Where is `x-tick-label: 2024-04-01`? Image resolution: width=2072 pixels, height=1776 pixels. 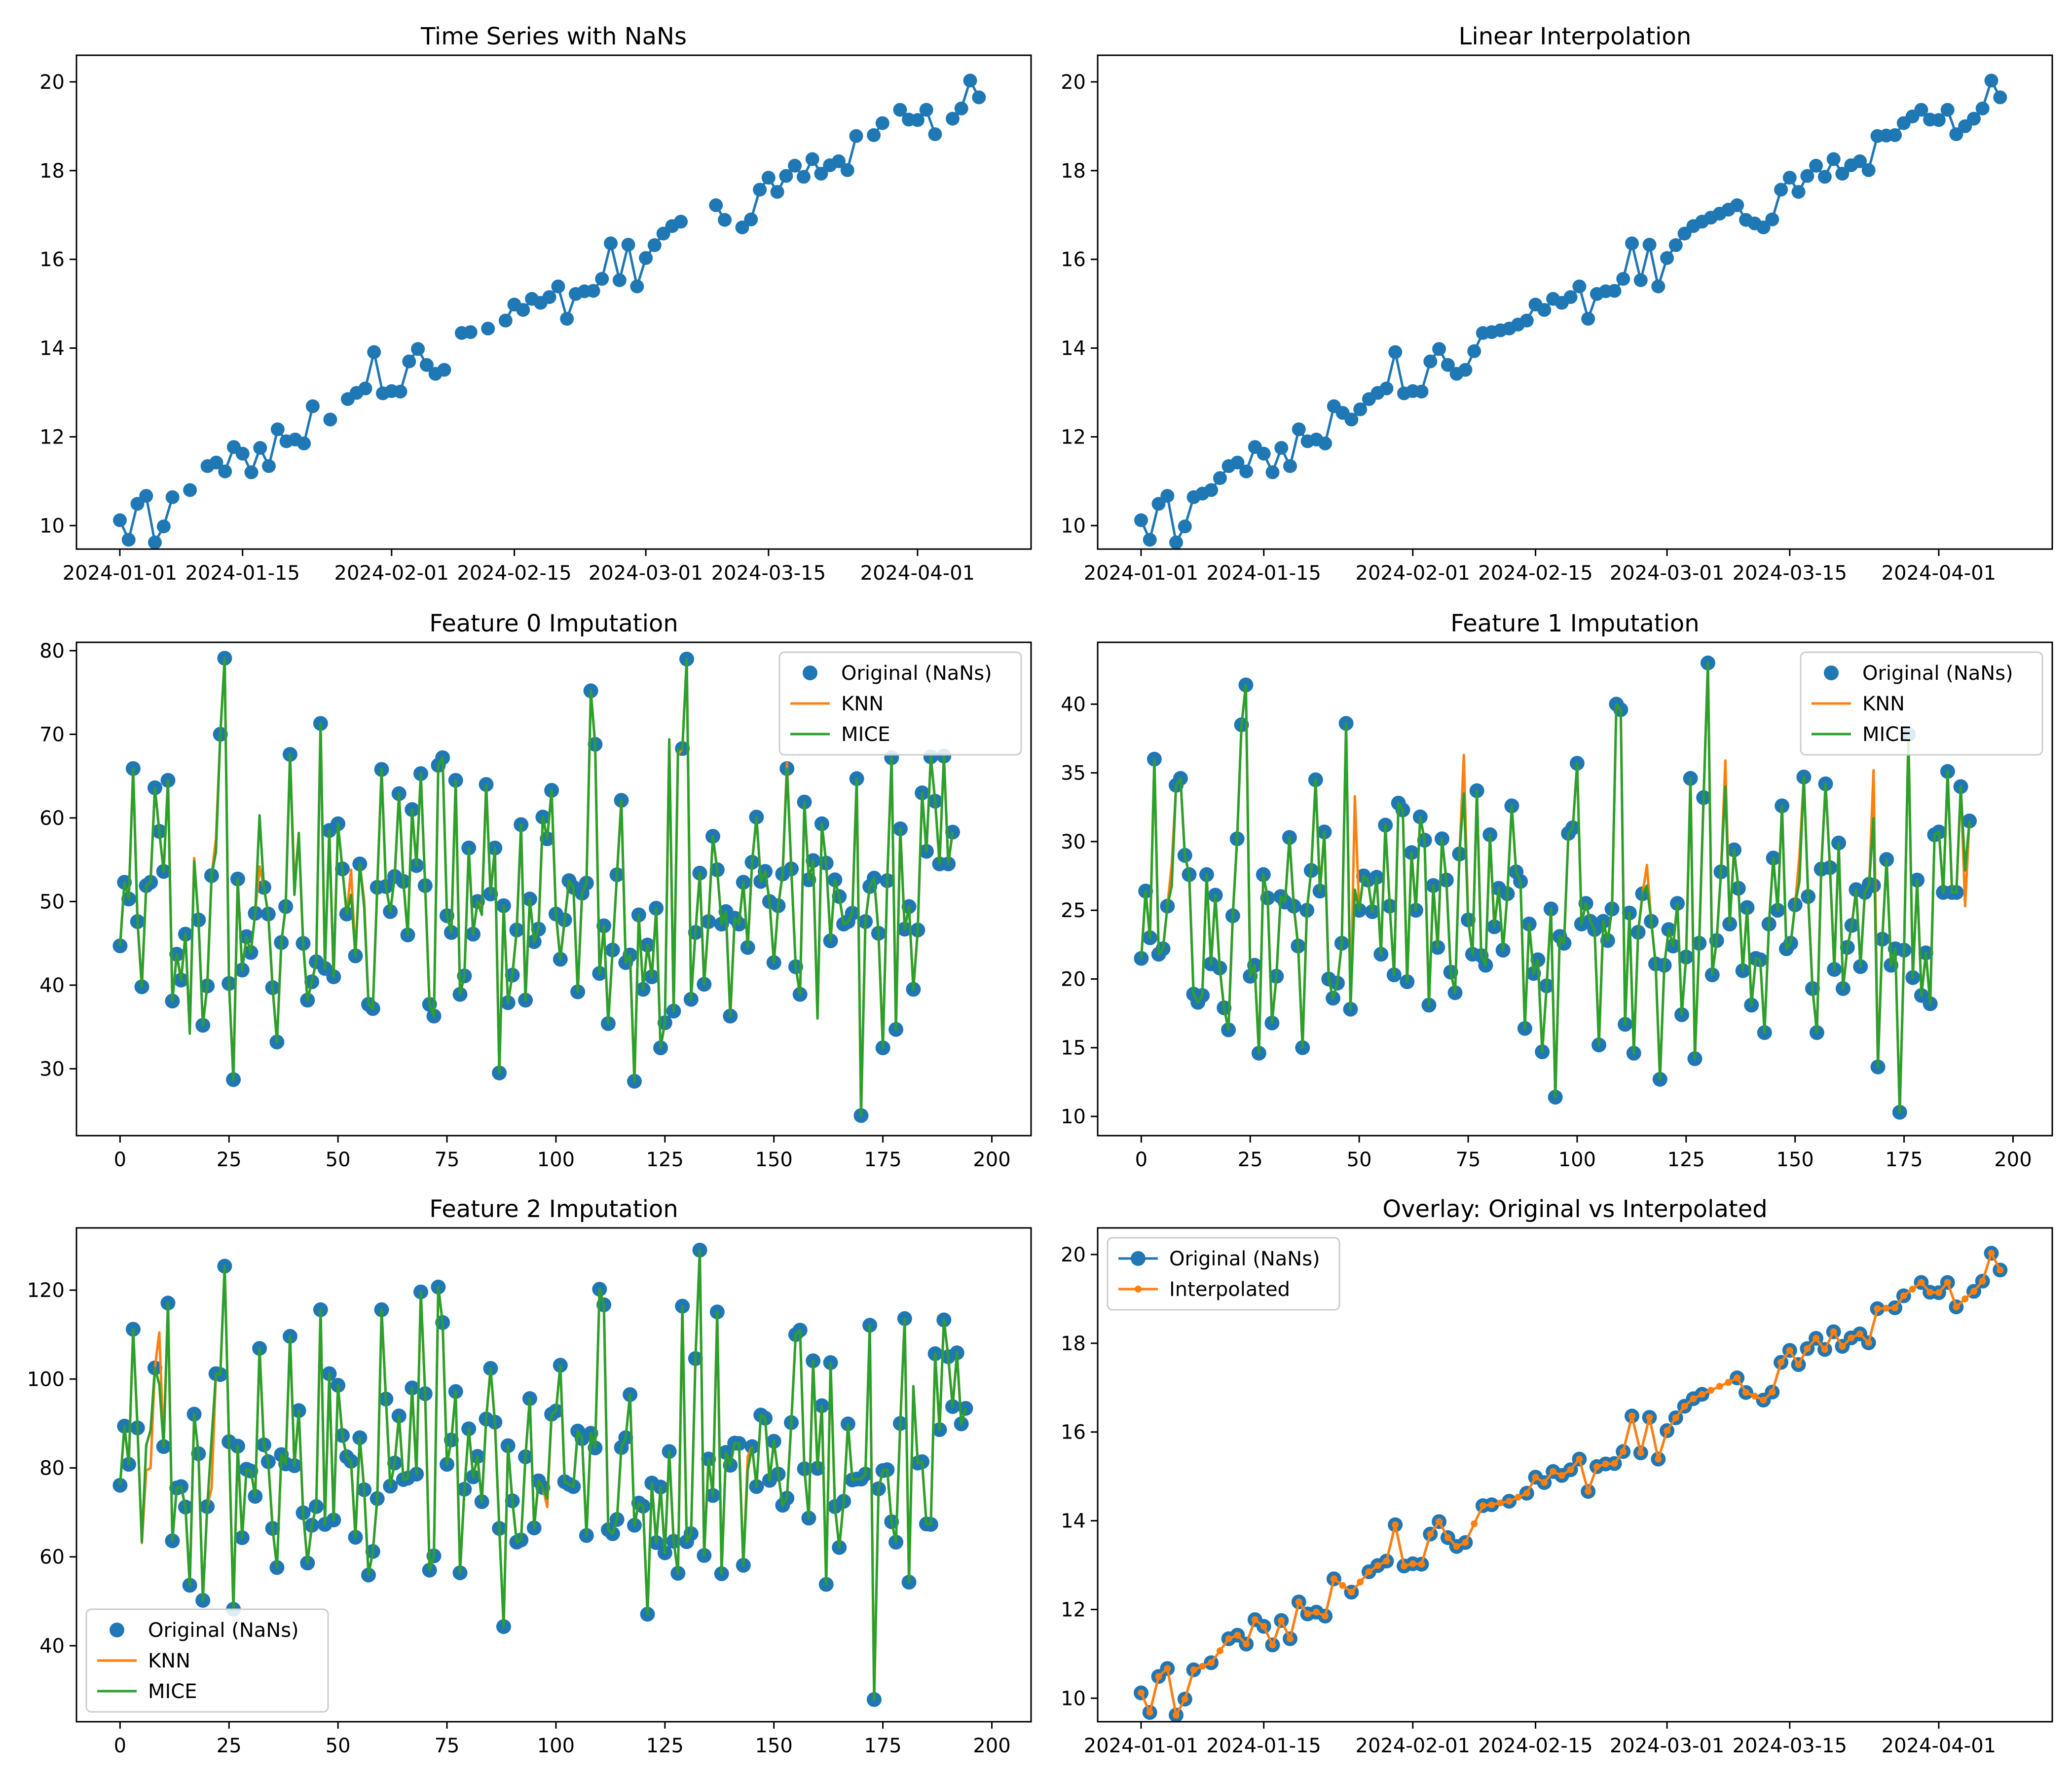
x-tick-label: 2024-04-01 is located at coordinates (1939, 1746).